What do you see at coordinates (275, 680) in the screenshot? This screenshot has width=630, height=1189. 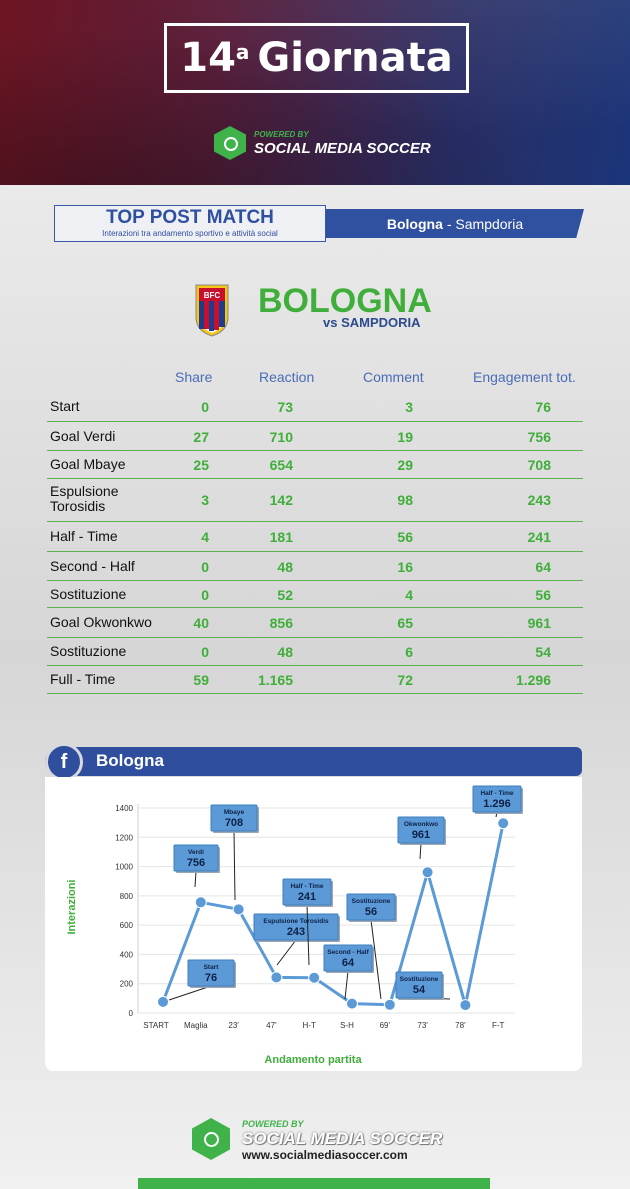 I see `cell-reaction: 1.165` at bounding box center [275, 680].